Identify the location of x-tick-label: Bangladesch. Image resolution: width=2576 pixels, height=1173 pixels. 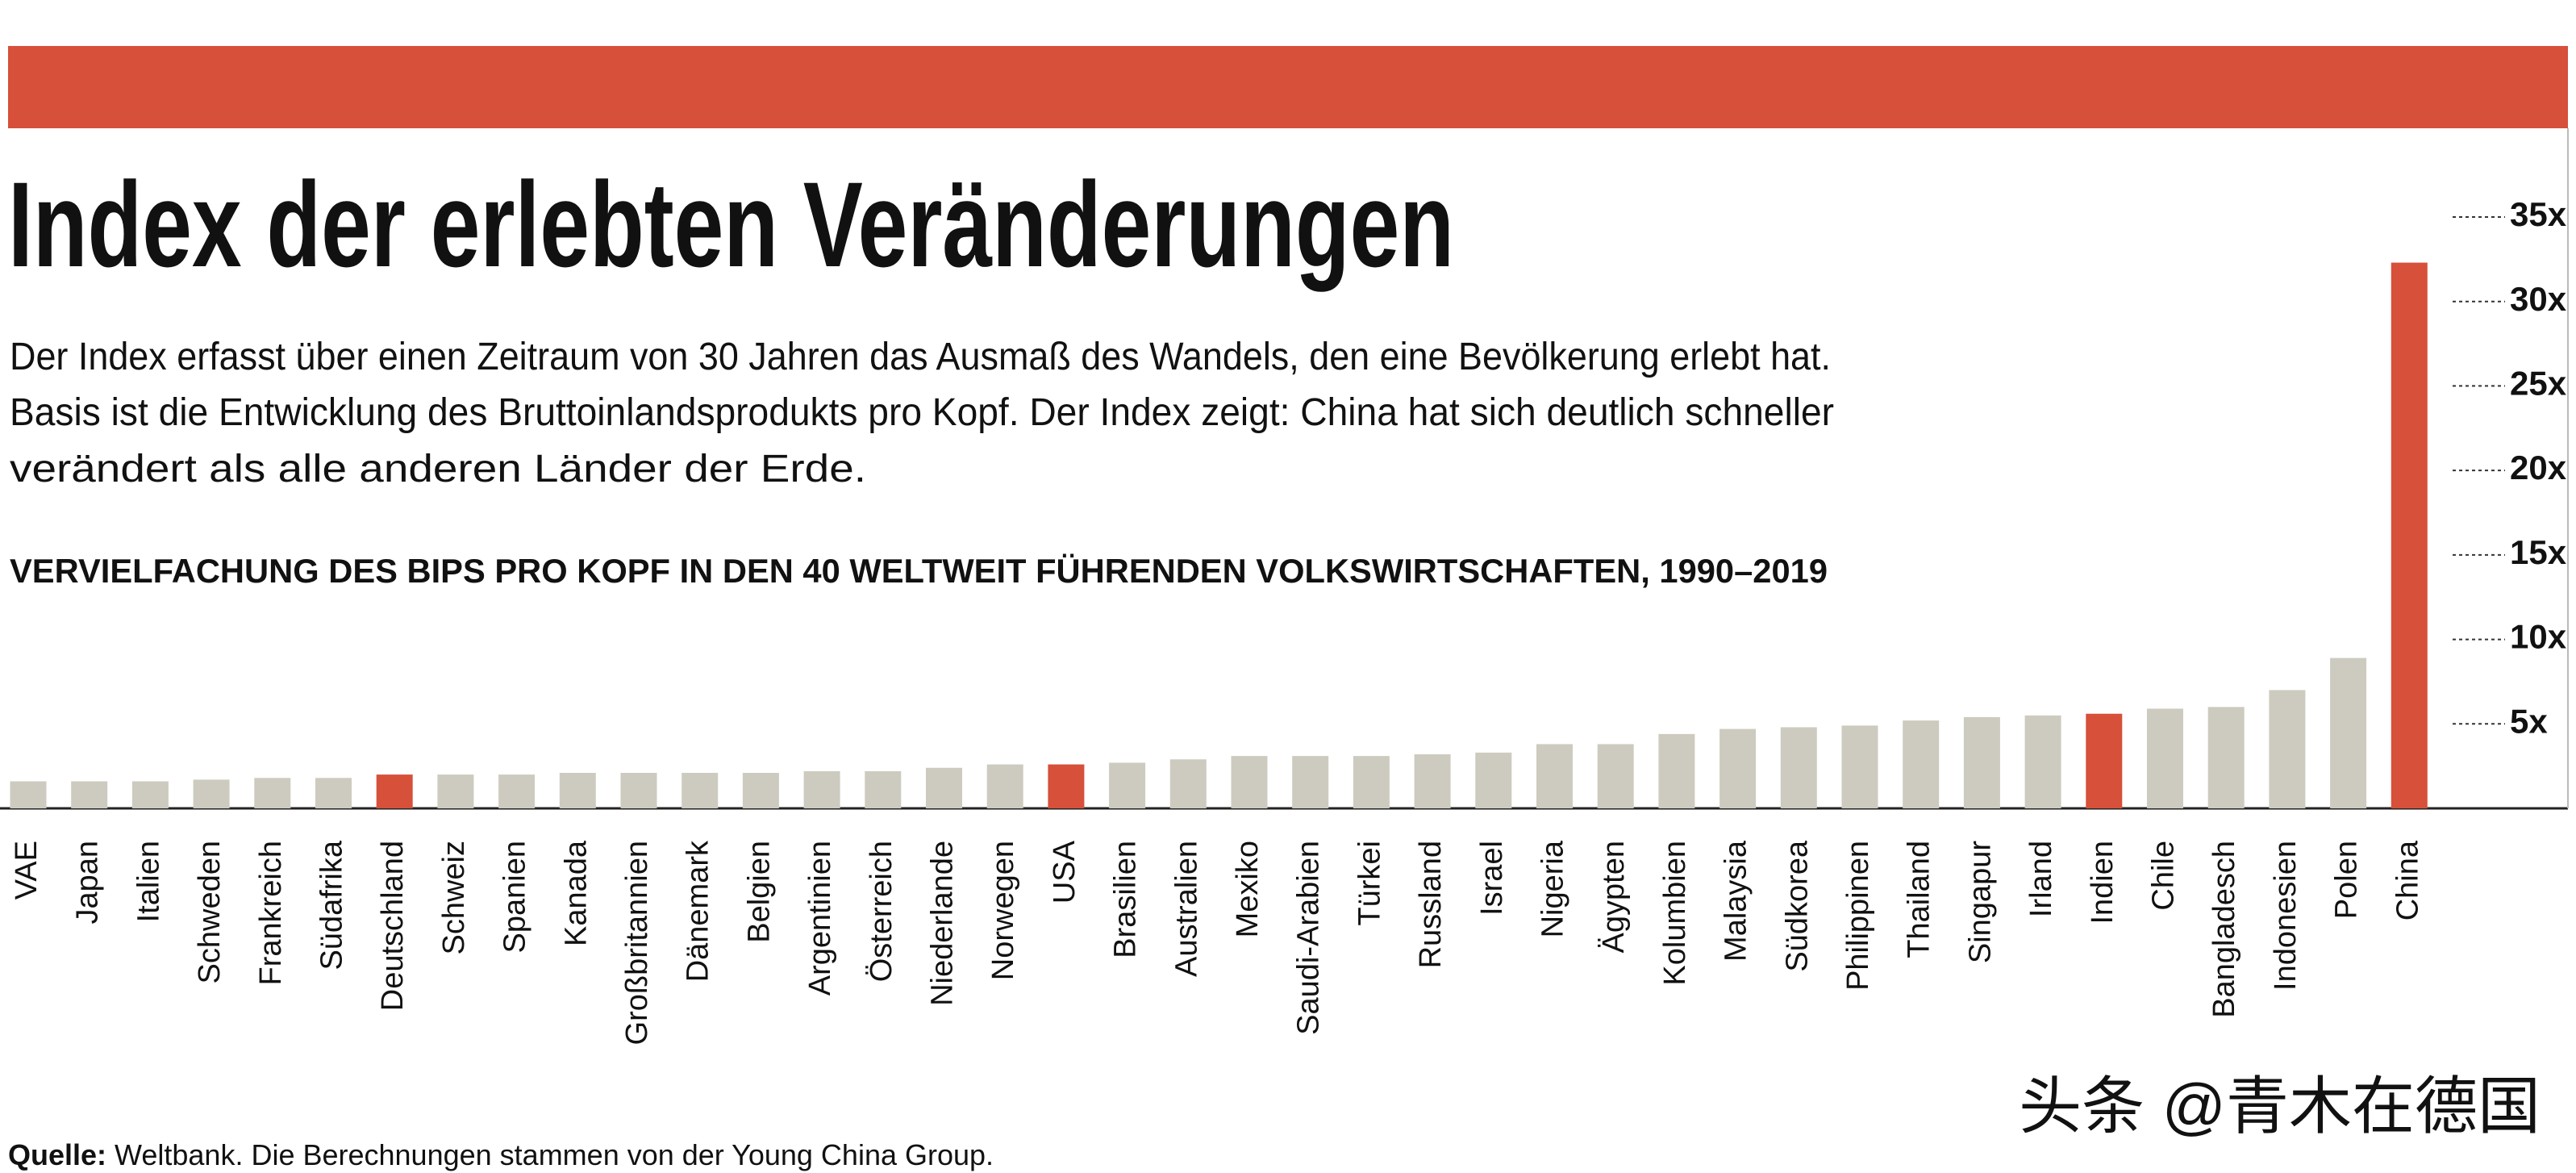
(2224, 929).